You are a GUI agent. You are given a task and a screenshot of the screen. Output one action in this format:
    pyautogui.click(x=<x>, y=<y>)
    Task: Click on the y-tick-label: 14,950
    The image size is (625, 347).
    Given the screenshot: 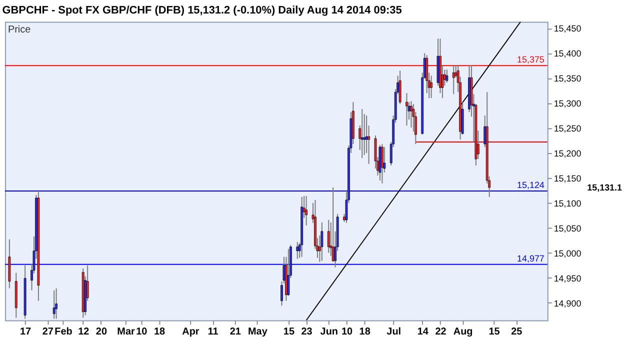 What is the action you would take?
    pyautogui.click(x=568, y=278)
    